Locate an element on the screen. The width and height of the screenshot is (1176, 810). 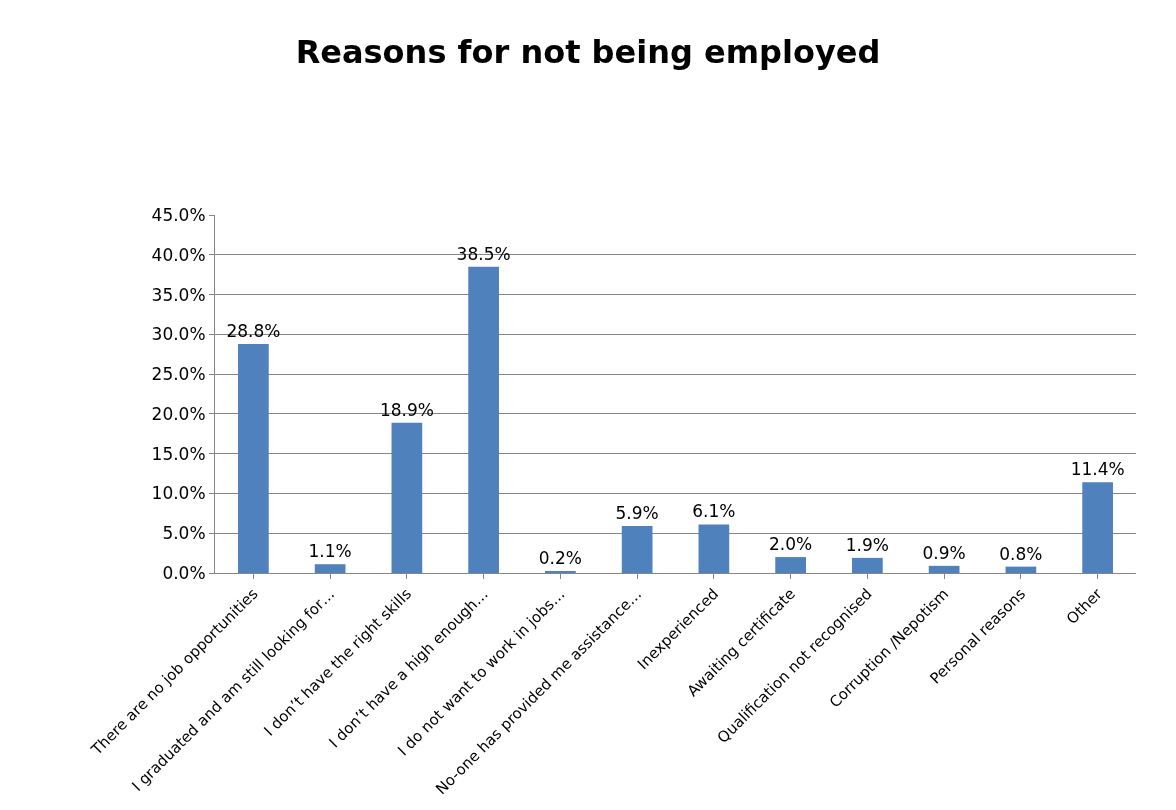
y-tick-label: 45.0% is located at coordinates (178, 214).